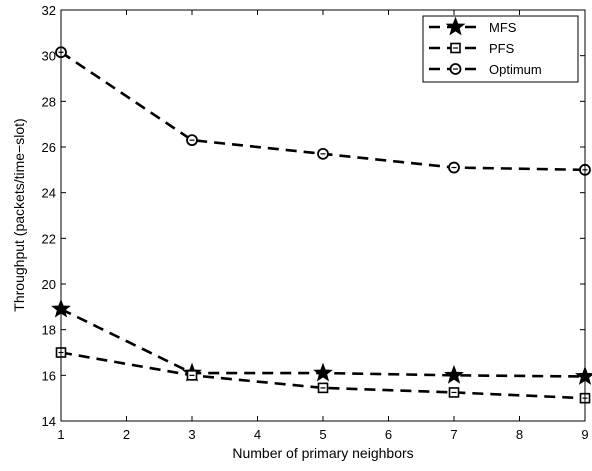 This screenshot has height=471, width=592. Describe the element at coordinates (126, 434) in the screenshot. I see `x-tick-label: 2` at that location.